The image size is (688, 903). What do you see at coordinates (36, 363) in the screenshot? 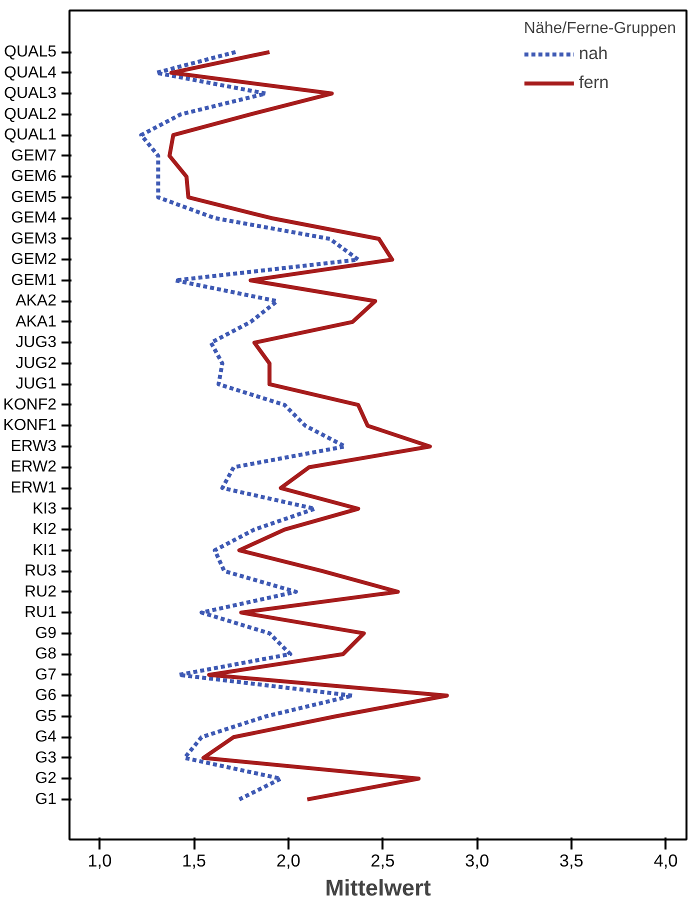
I see `y-tick-label: JUG2` at bounding box center [36, 363].